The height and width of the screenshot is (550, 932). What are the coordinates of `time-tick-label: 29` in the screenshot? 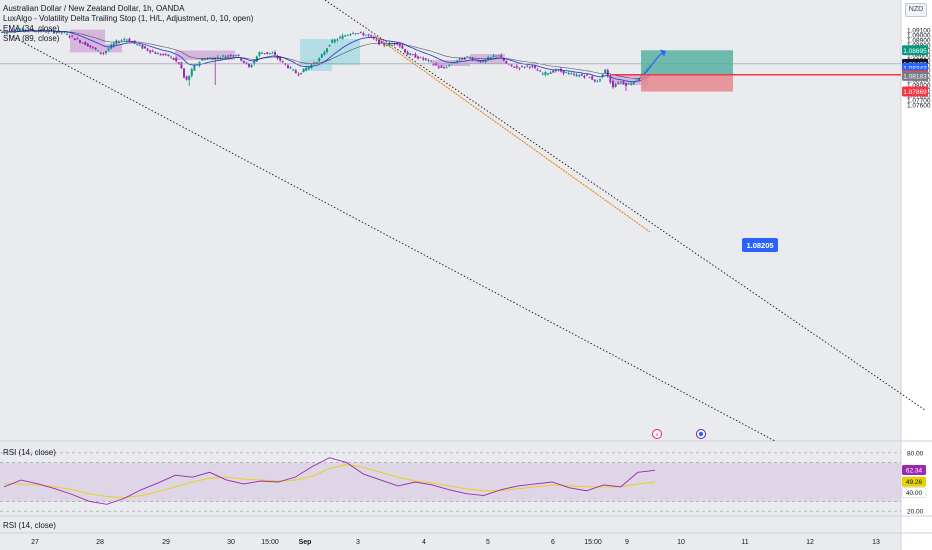 It's located at (166, 542).